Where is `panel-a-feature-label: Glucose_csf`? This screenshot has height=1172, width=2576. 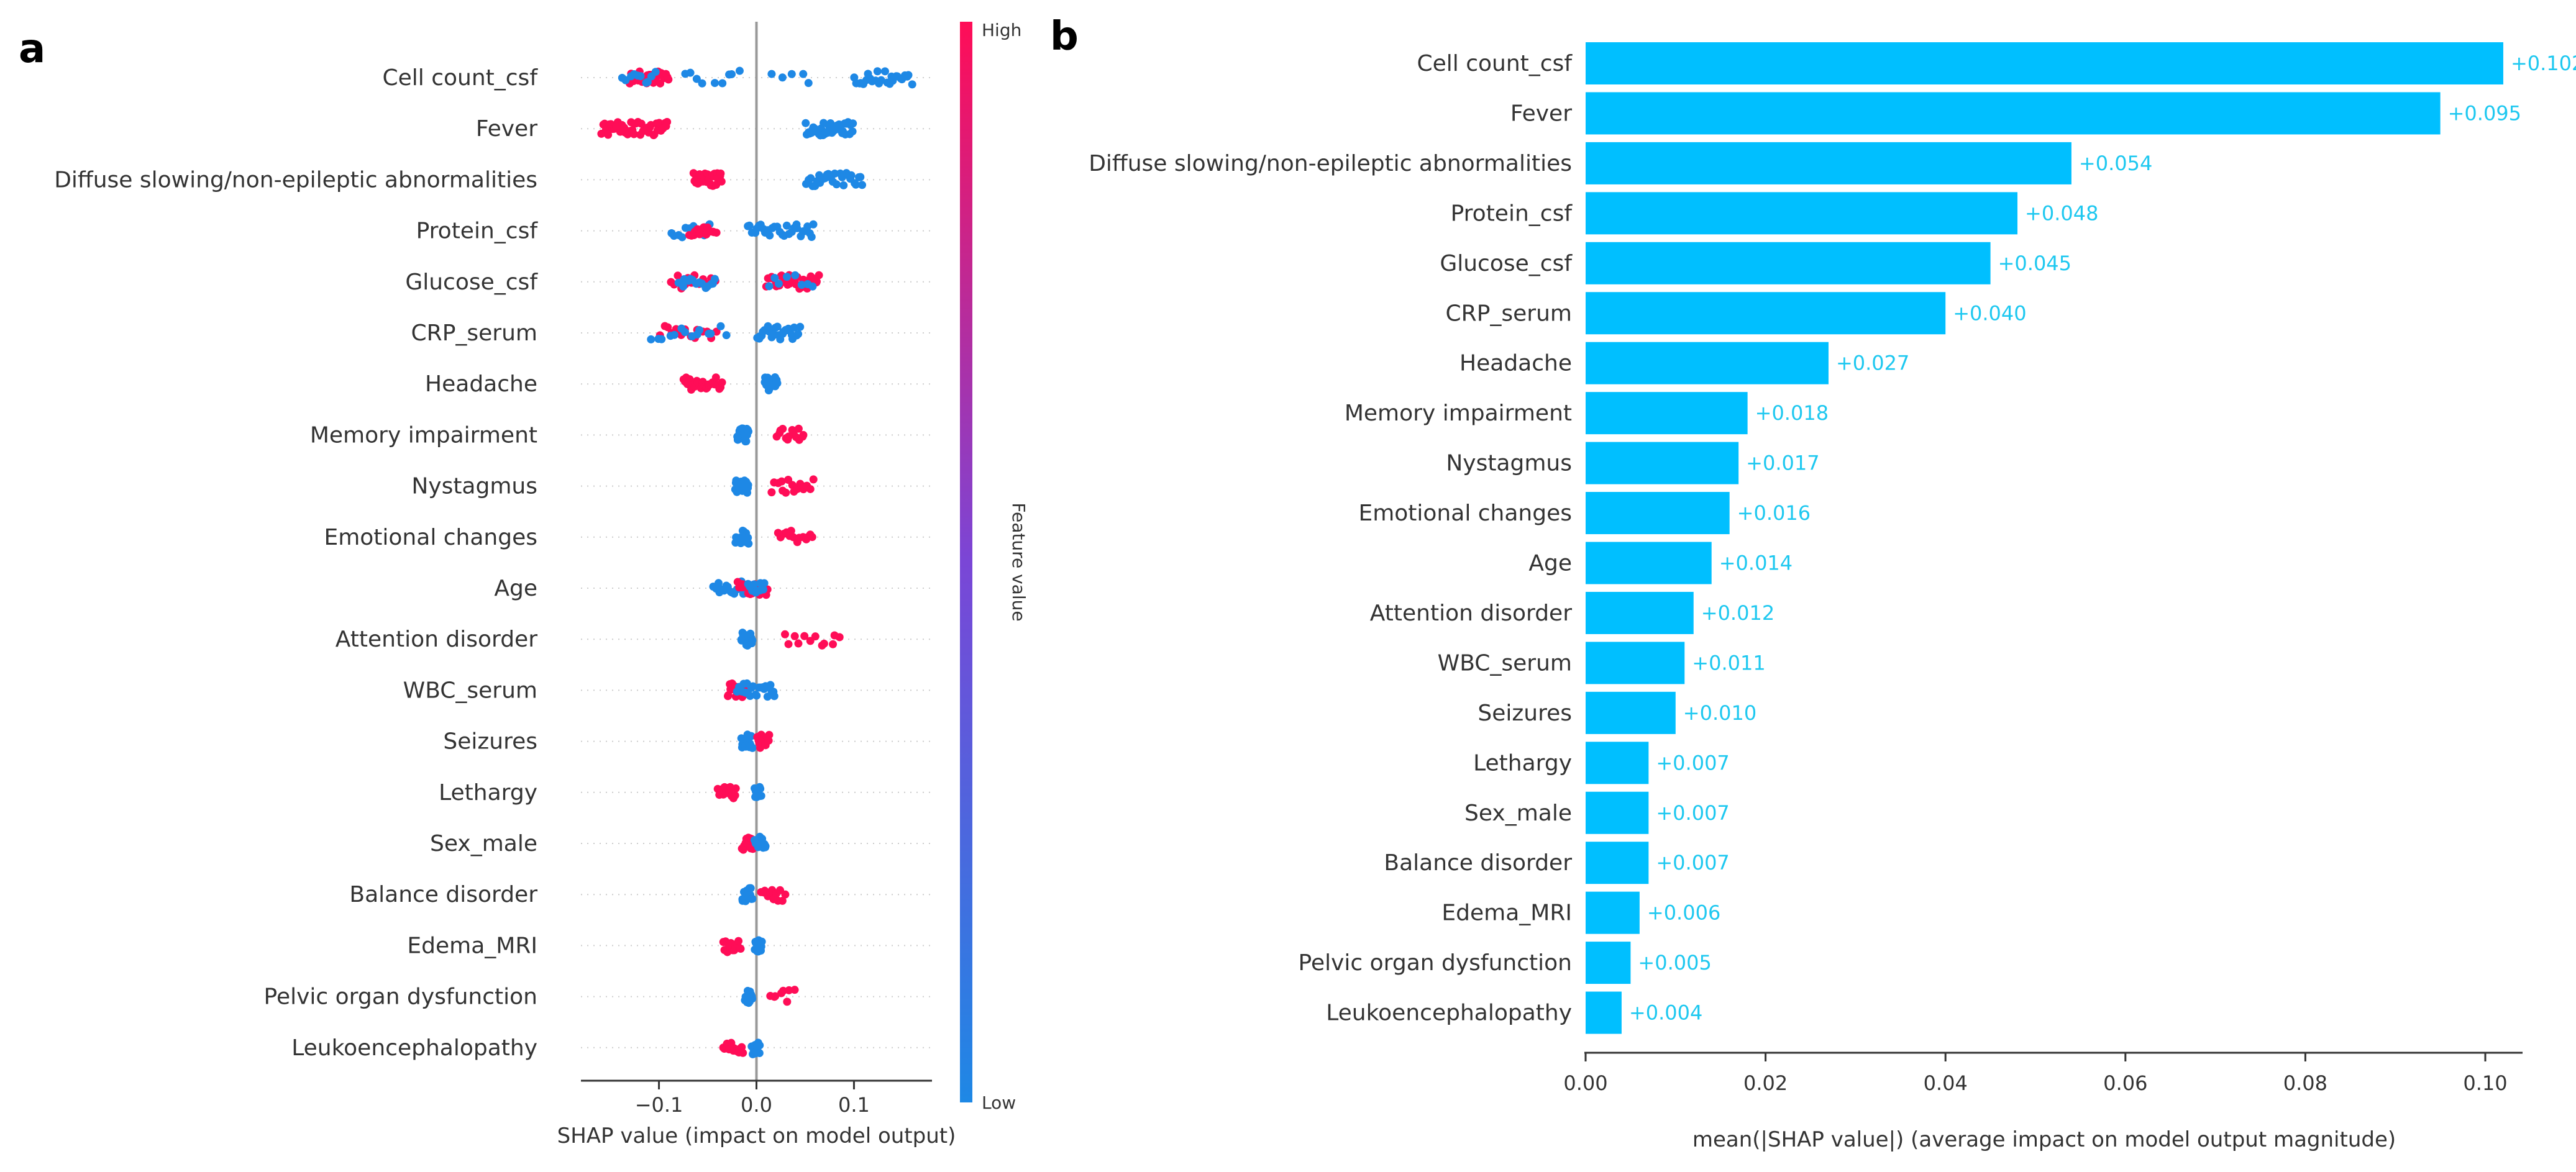 panel-a-feature-label: Glucose_csf is located at coordinates (471, 282).